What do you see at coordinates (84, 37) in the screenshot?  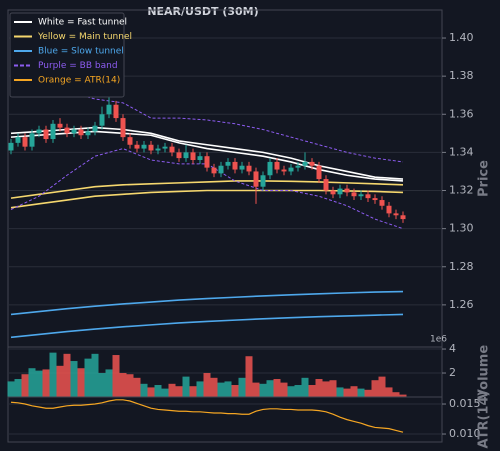 I see `legend-label: Yellow = Main tunnel` at bounding box center [84, 37].